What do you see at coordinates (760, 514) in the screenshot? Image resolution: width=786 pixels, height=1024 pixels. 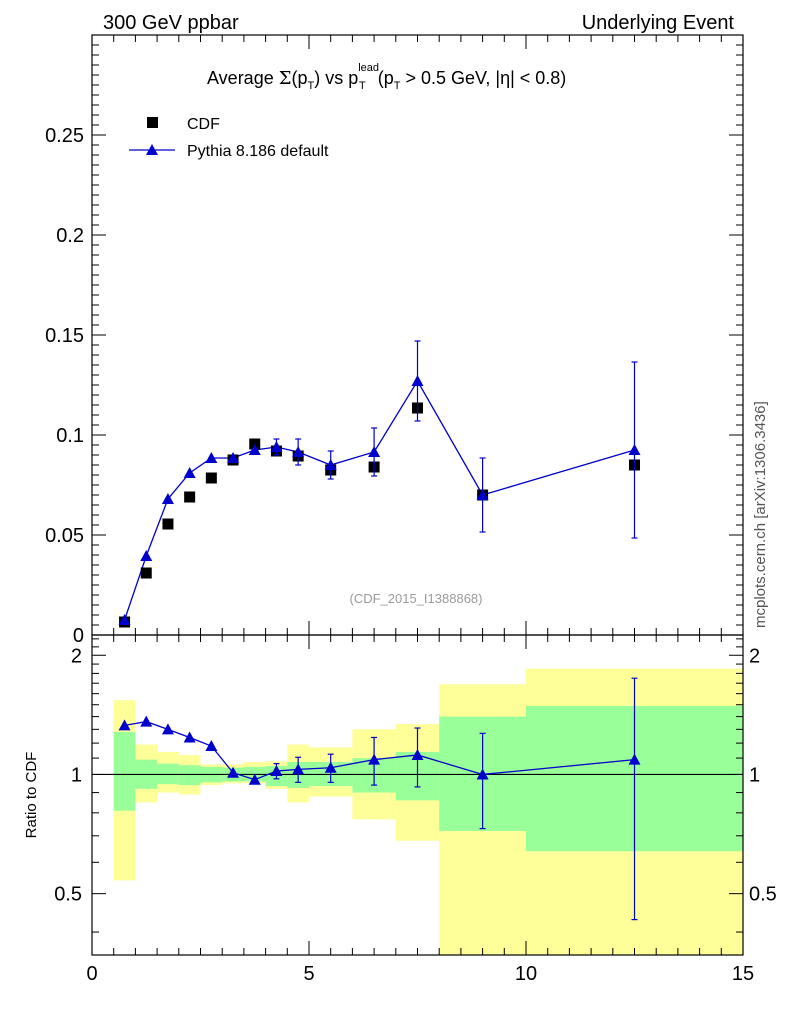 I see `side-label: mcplots.cern.ch [arXiv:1306.3436]` at bounding box center [760, 514].